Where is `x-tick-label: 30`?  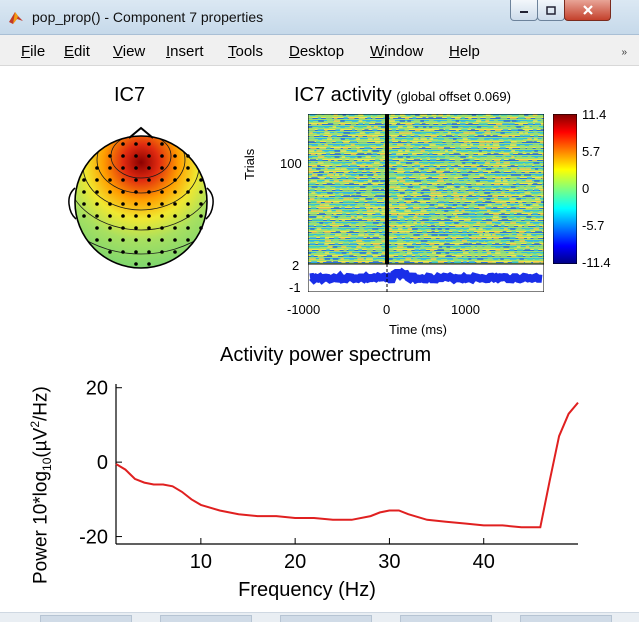 x-tick-label: 30 is located at coordinates (389, 562).